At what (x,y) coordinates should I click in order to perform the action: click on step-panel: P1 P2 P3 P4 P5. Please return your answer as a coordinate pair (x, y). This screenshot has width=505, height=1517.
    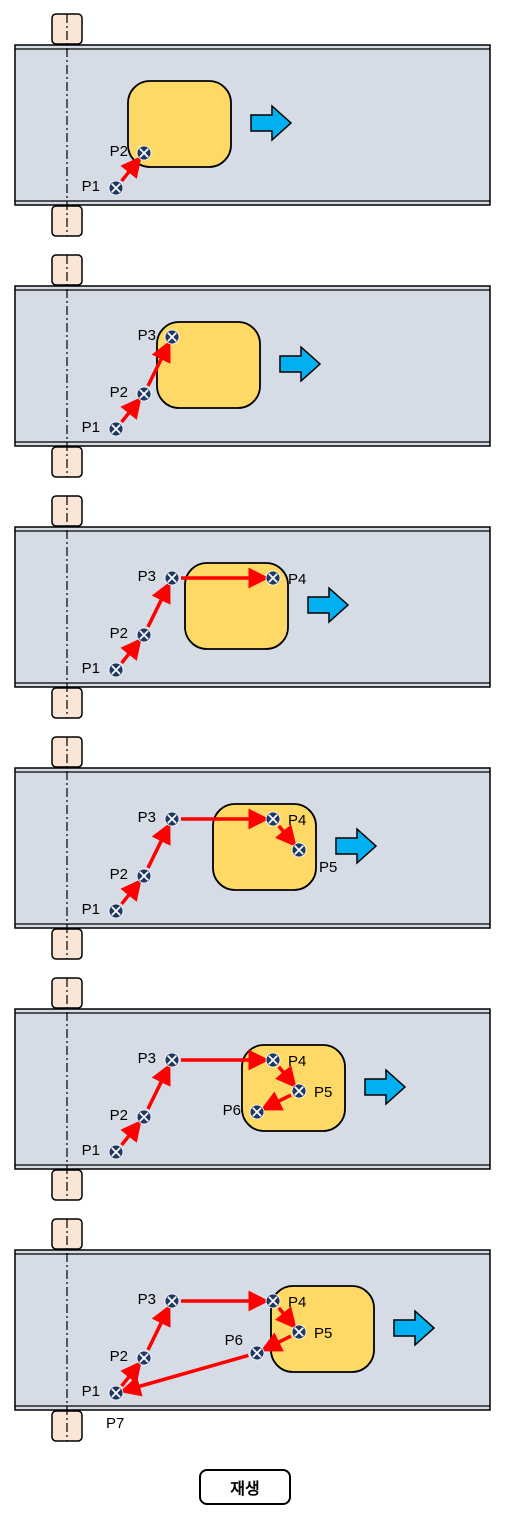
    Looking at the image, I should click on (252, 848).